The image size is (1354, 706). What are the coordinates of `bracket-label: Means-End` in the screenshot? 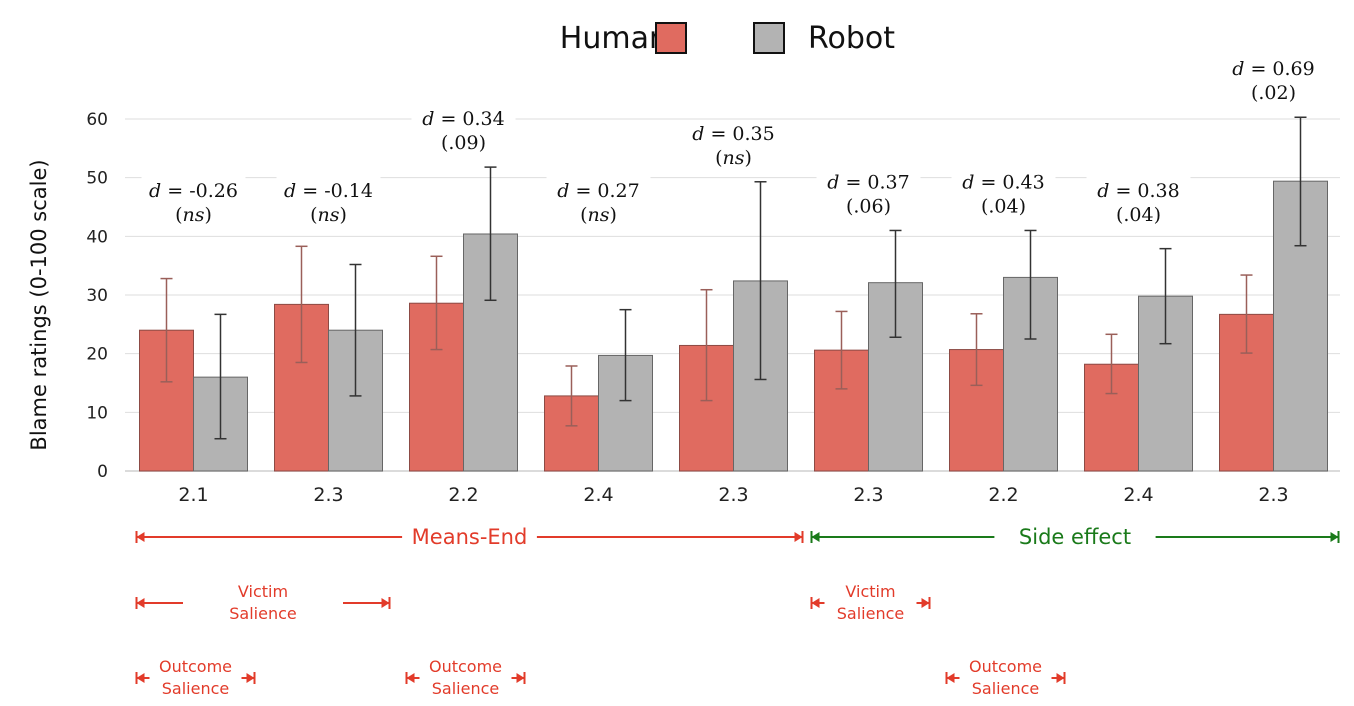 It's located at (470, 537).